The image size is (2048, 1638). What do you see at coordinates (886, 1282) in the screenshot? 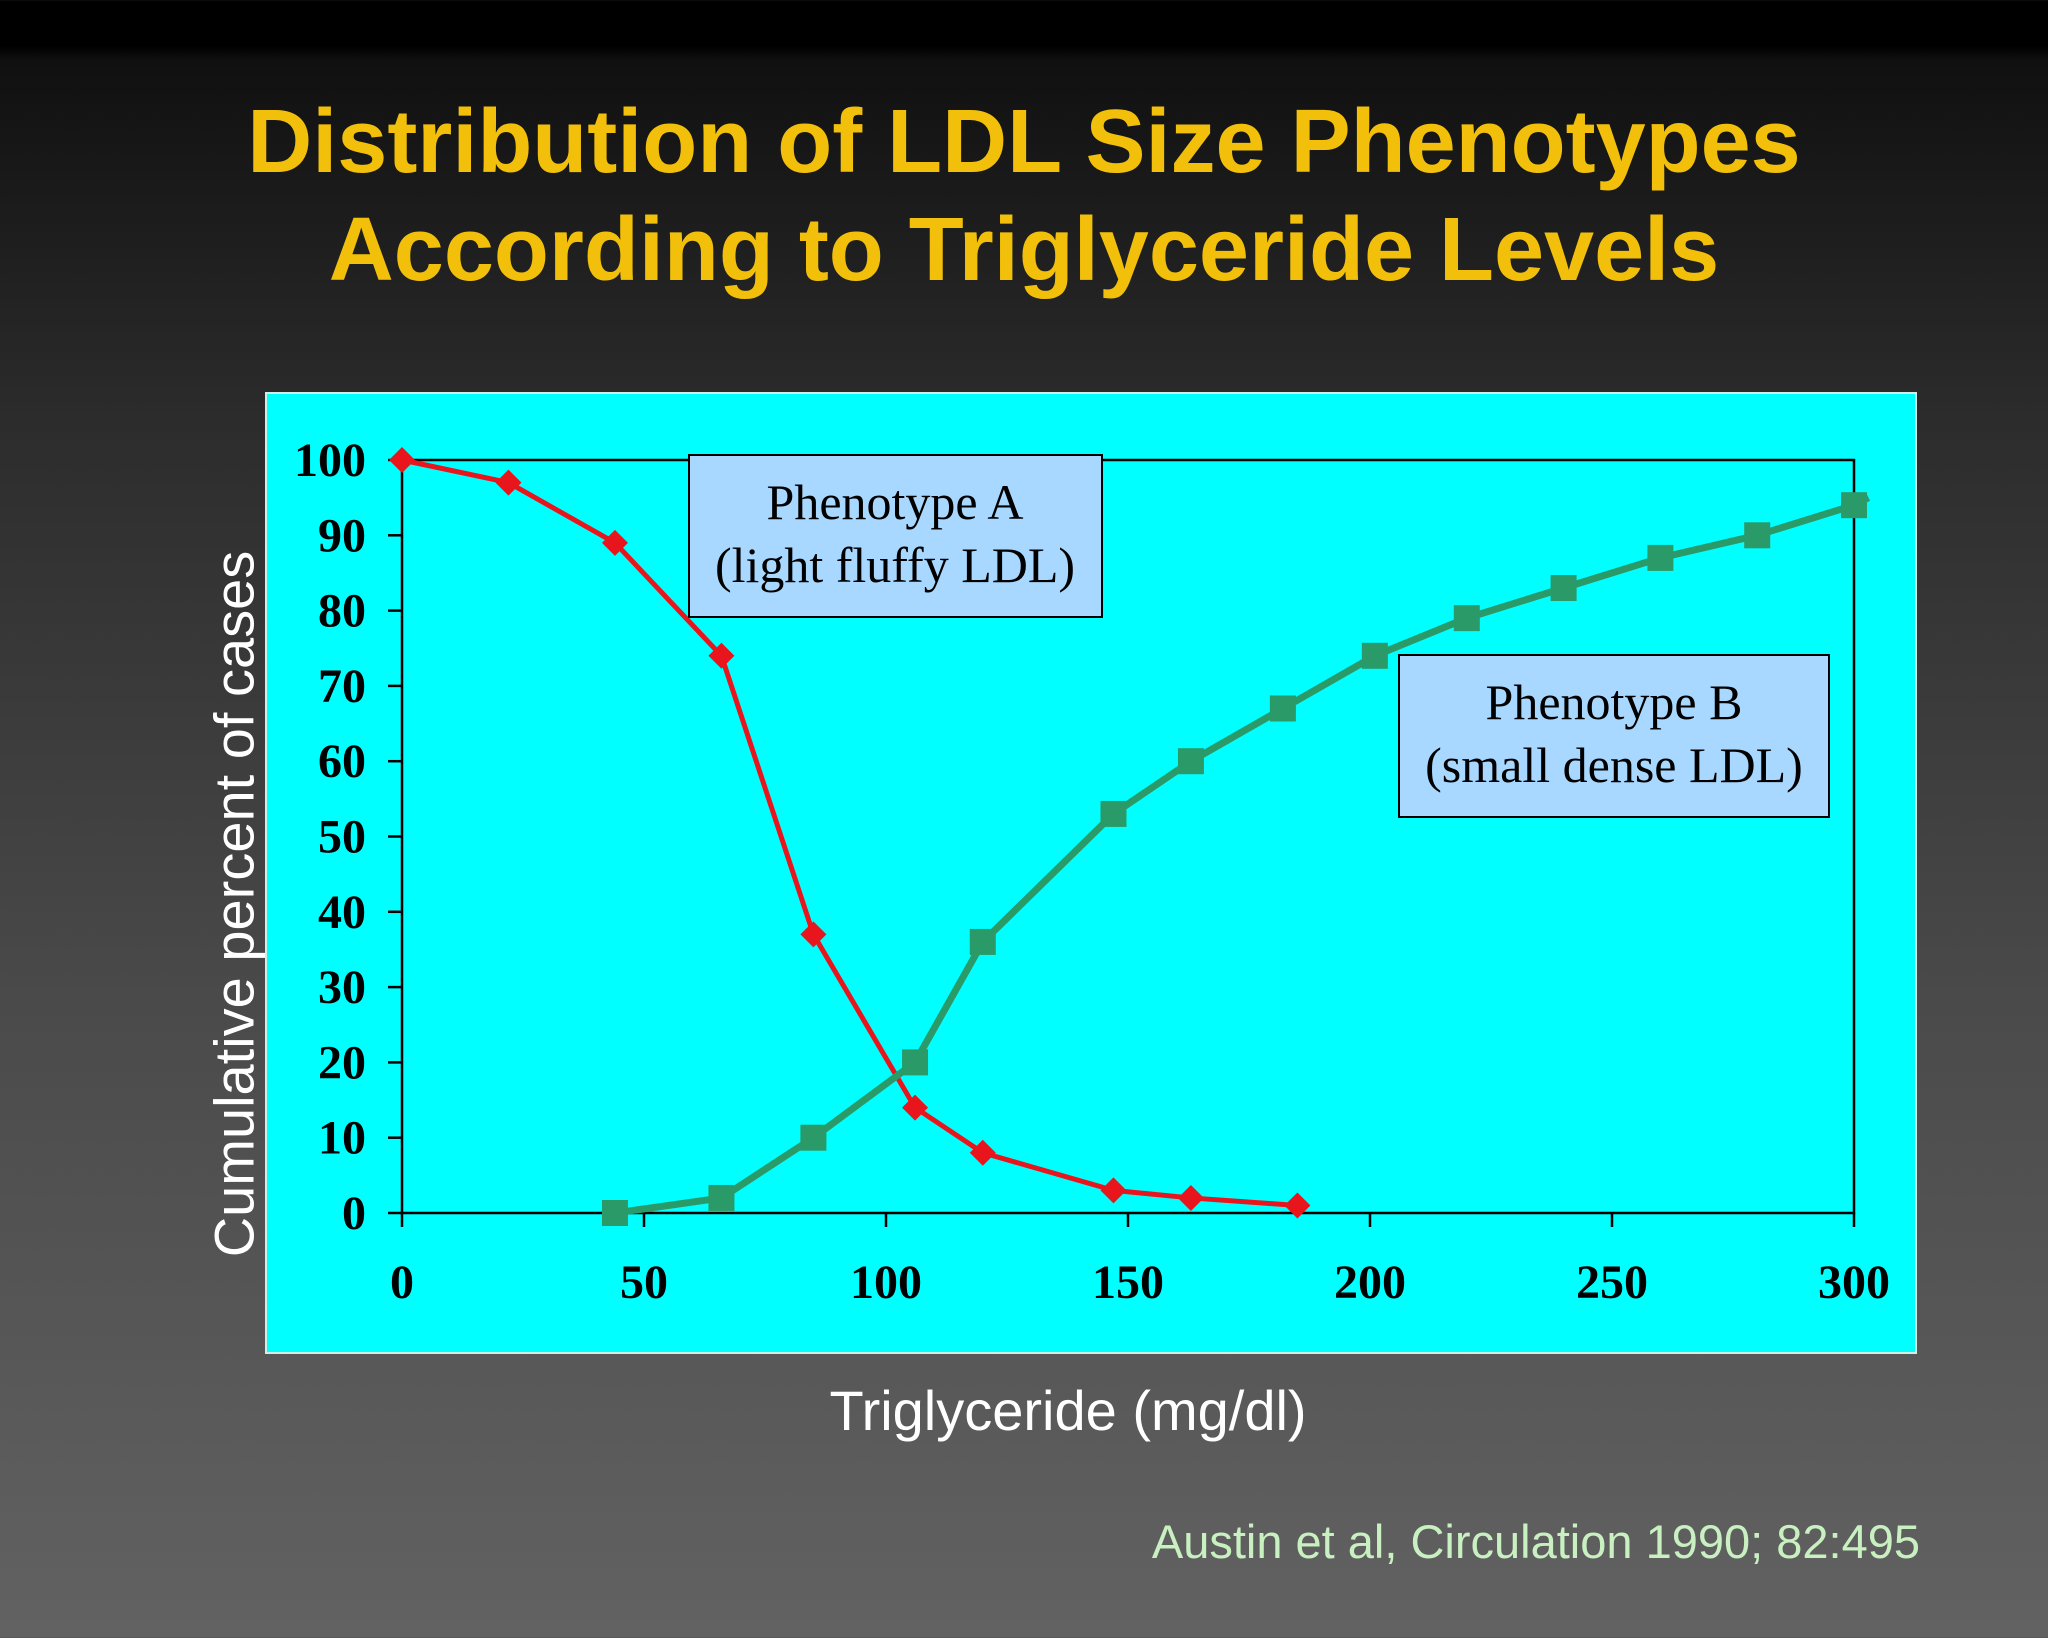
I see `x-tick-label: 100` at bounding box center [886, 1282].